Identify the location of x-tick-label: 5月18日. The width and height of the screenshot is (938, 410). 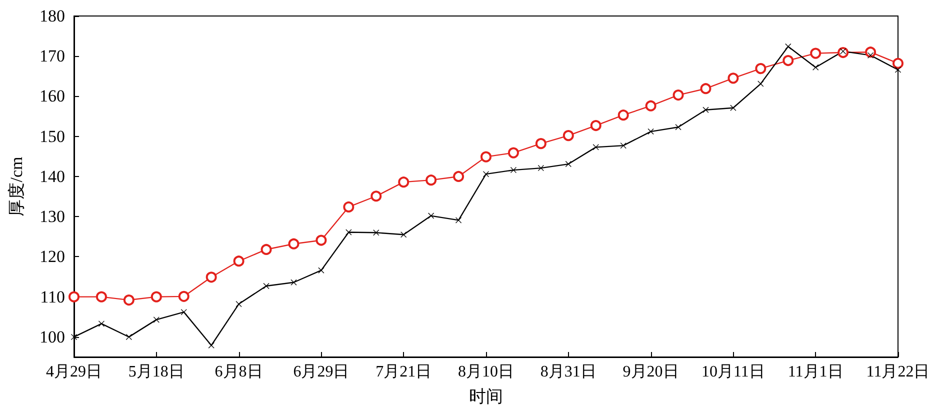
(156, 372).